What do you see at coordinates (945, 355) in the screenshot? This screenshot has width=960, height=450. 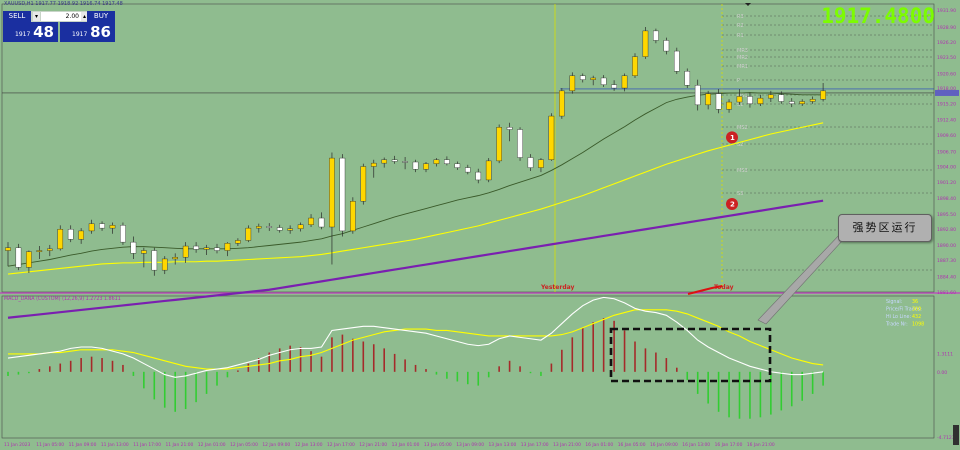 I see `macd-y-label: 1.3111` at bounding box center [945, 355].